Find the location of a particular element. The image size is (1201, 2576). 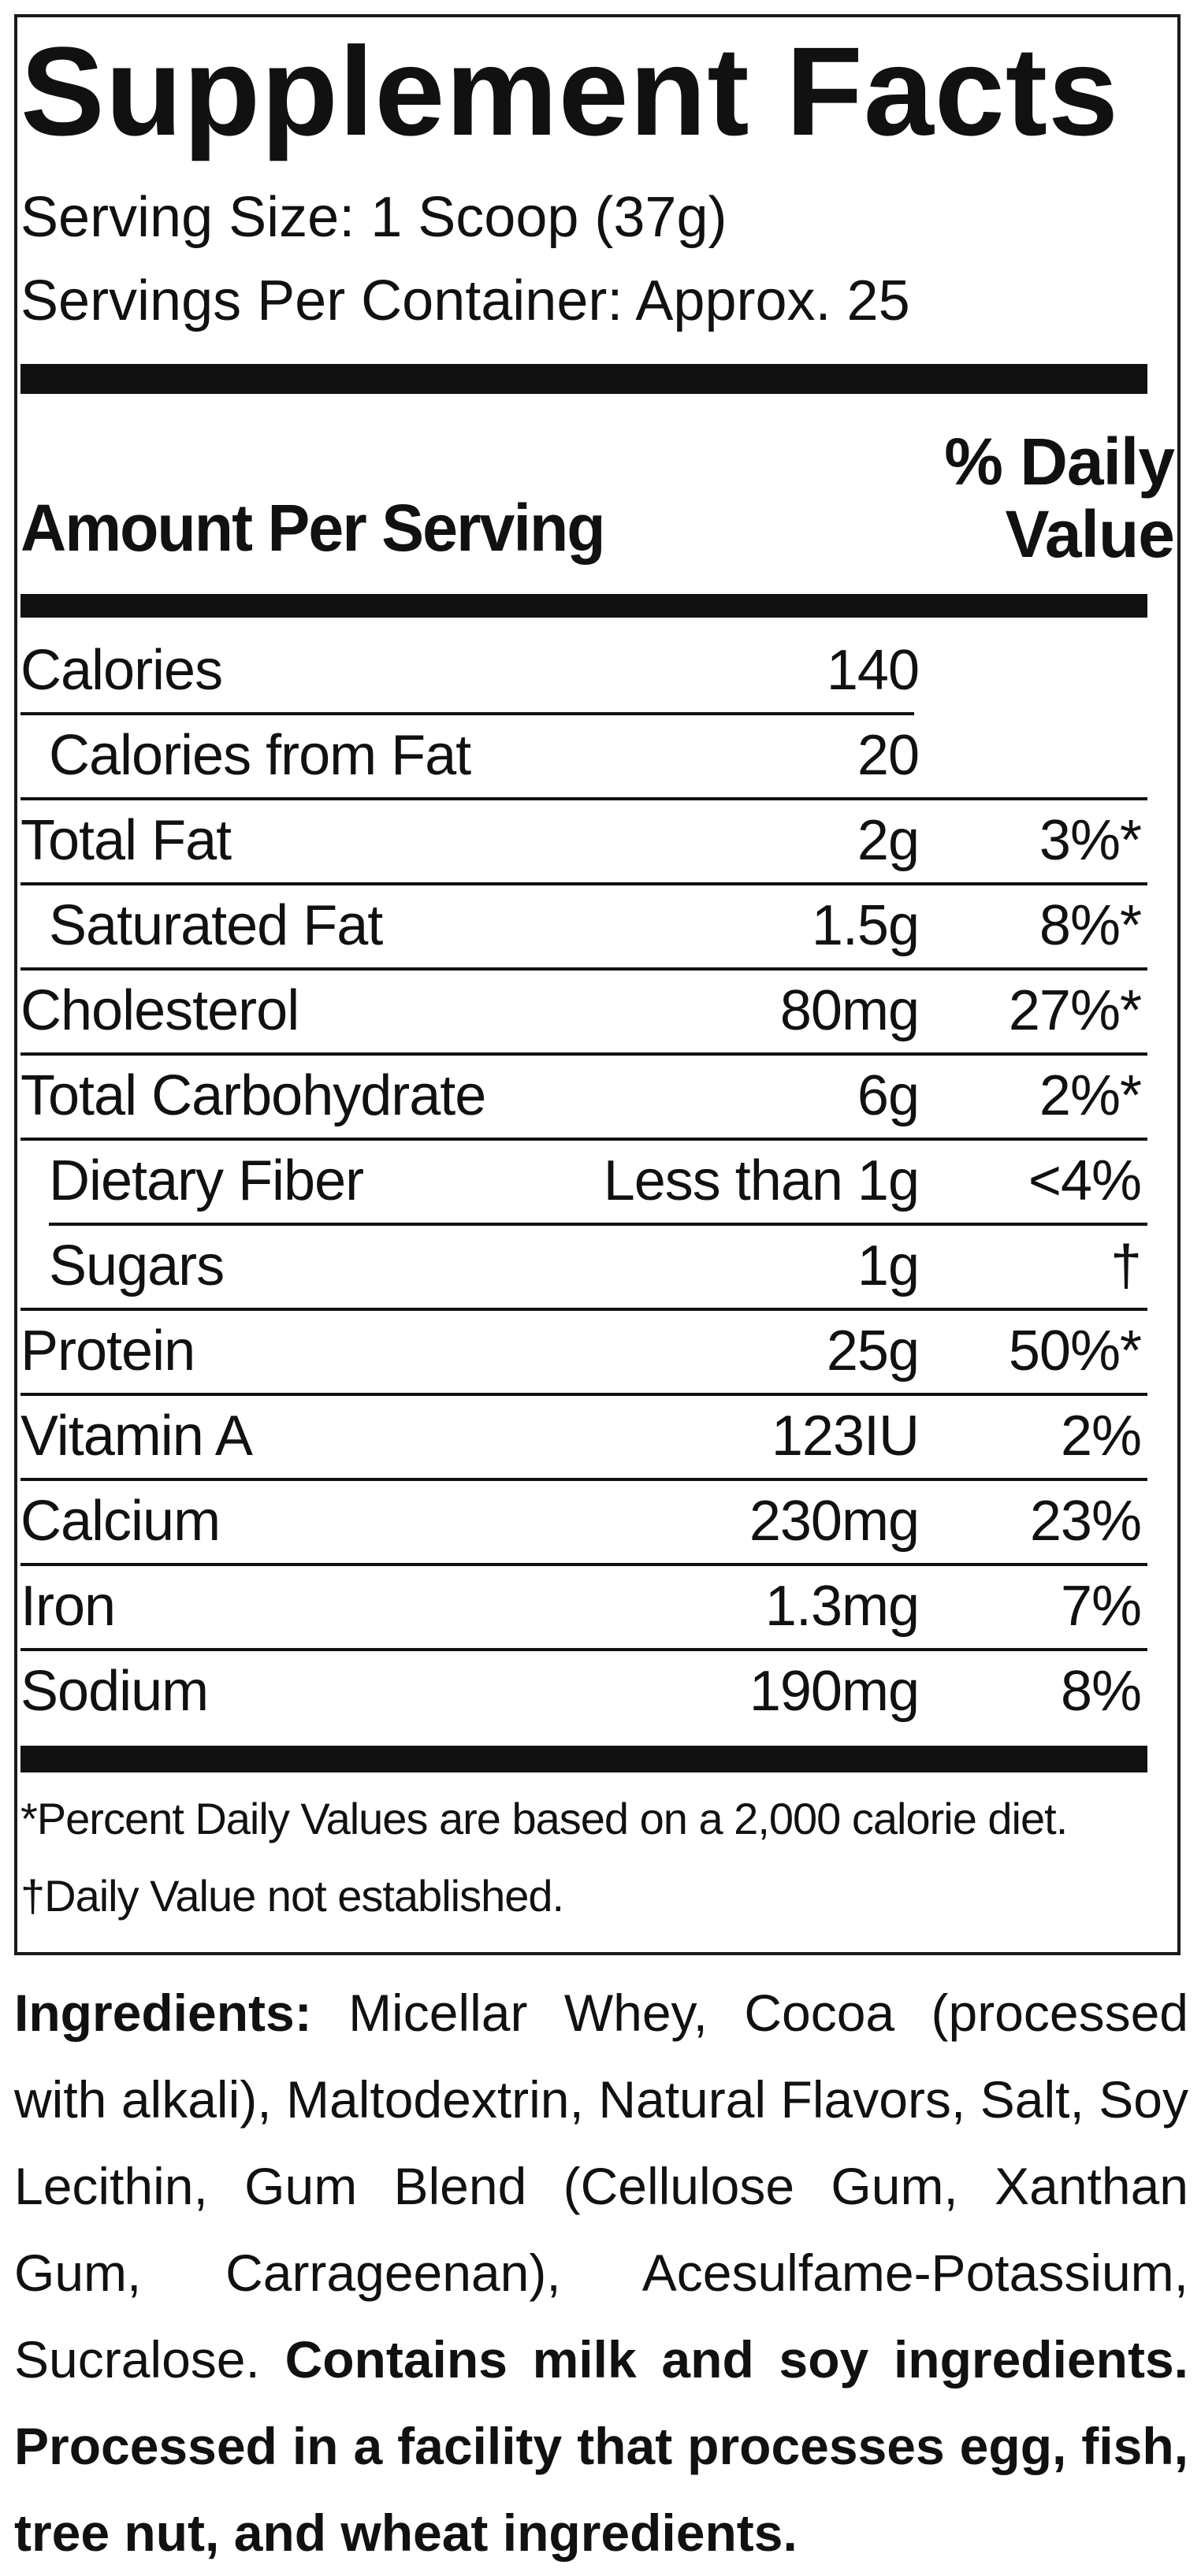

nutrient-row-vitamin-a: Vitamin A 123IU 2% is located at coordinates (583, 1438).